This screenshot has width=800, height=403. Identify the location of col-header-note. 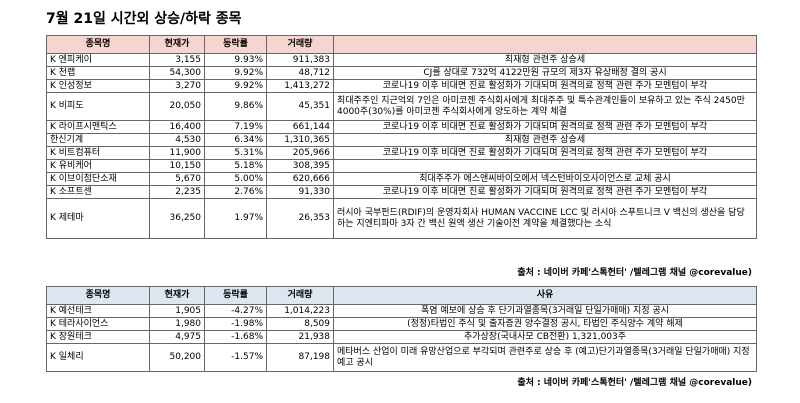
(545, 44).